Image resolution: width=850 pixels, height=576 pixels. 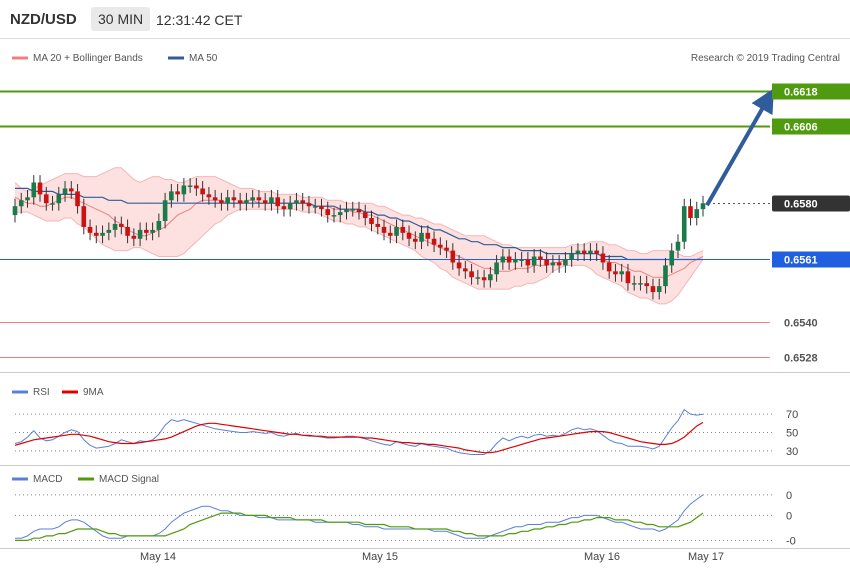 What do you see at coordinates (792, 452) in the screenshot?
I see `rsi-tick-label: 30` at bounding box center [792, 452].